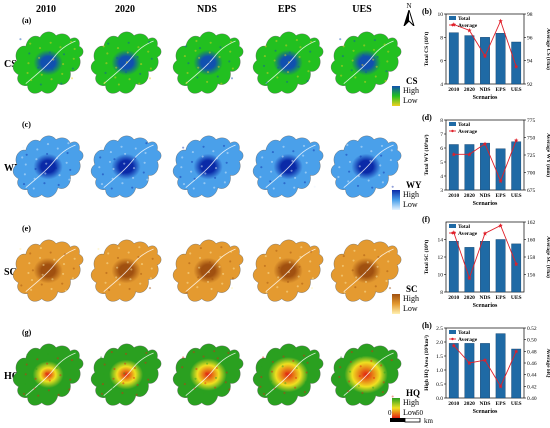  Describe the element at coordinates (27, 20) in the screenshot. I see `panel-label-cs: (a)` at that location.